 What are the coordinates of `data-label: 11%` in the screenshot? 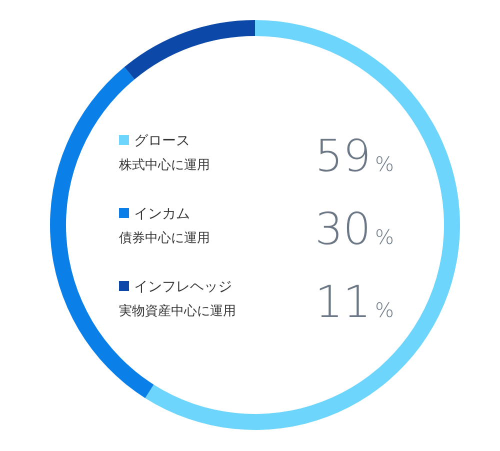 It's located at (354, 302).